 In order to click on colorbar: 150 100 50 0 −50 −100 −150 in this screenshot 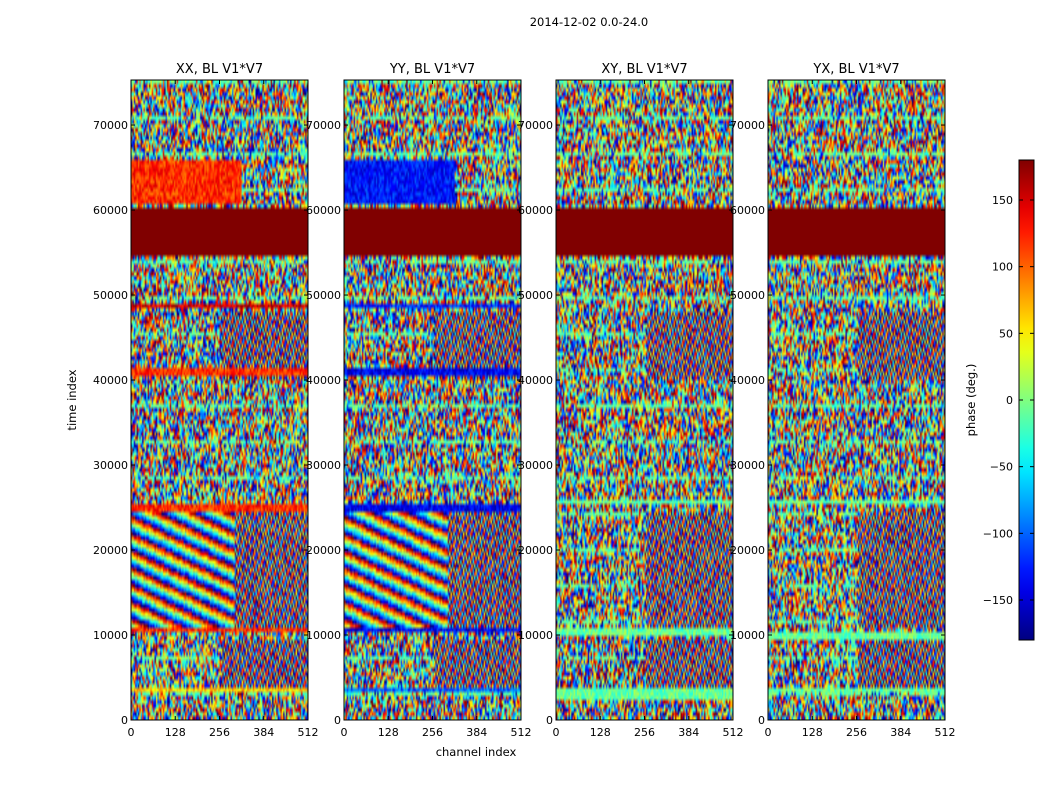, I will do `click(1009, 400)`.